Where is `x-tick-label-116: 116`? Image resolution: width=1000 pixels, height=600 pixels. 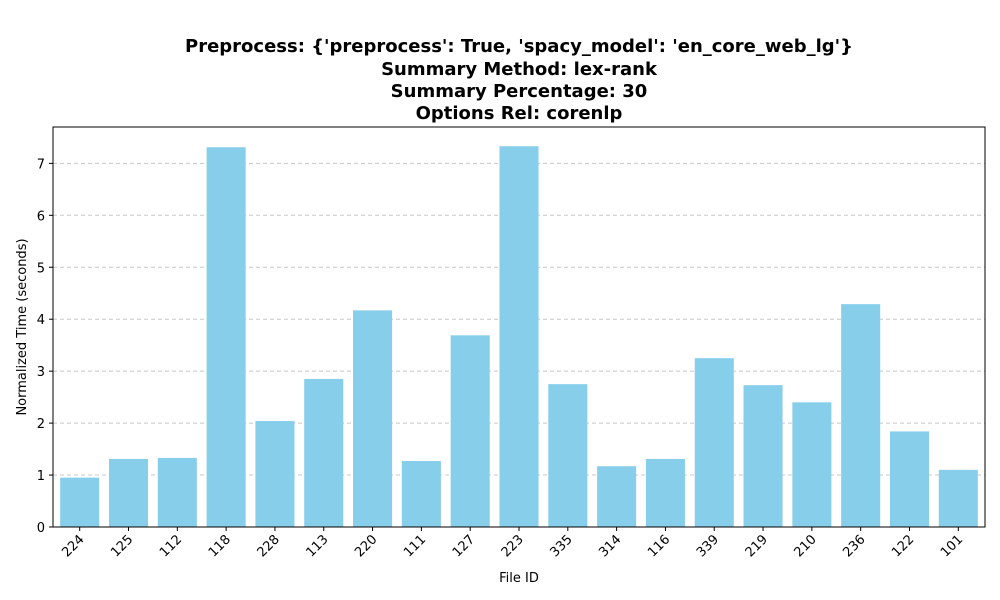 x-tick-label-116: 116 is located at coordinates (659, 546).